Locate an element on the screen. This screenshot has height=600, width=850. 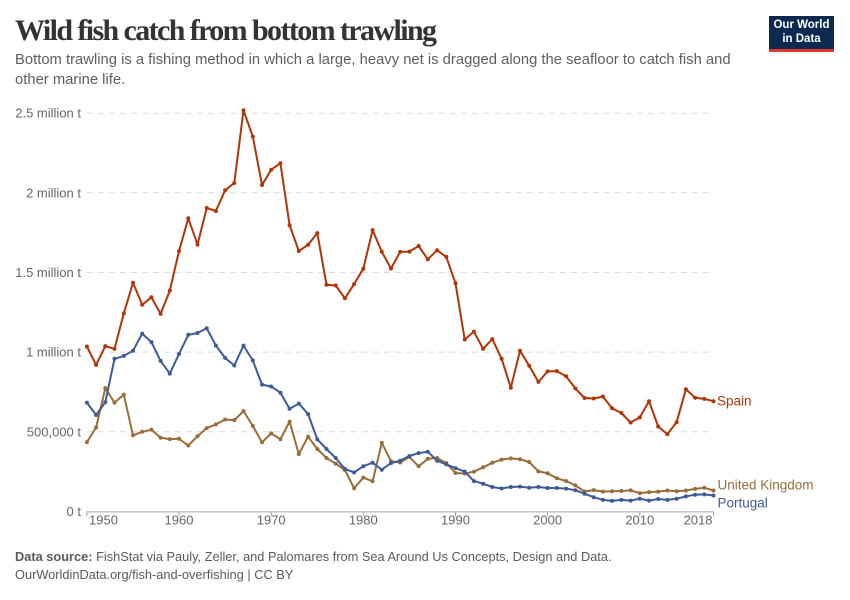
svg-text: 500,000 t is located at coordinates (54, 431).